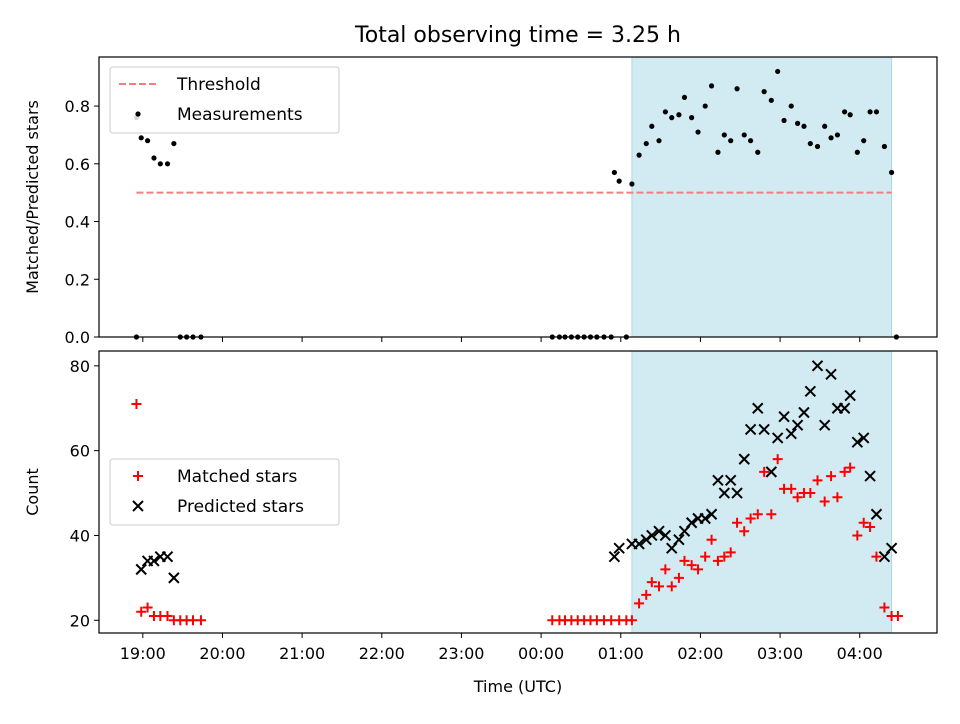 This screenshot has height=724, width=960. Describe the element at coordinates (218, 85) in the screenshot. I see `legend-label: Threshold` at that location.